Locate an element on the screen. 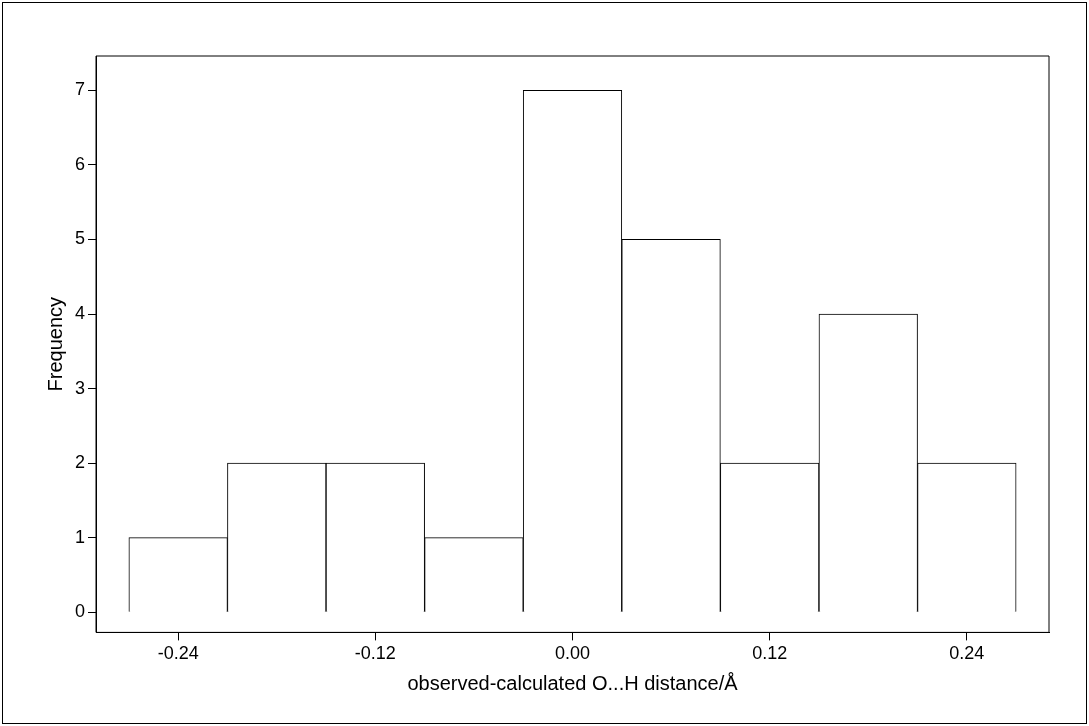  y-tick-label: 0 is located at coordinates (80, 611).